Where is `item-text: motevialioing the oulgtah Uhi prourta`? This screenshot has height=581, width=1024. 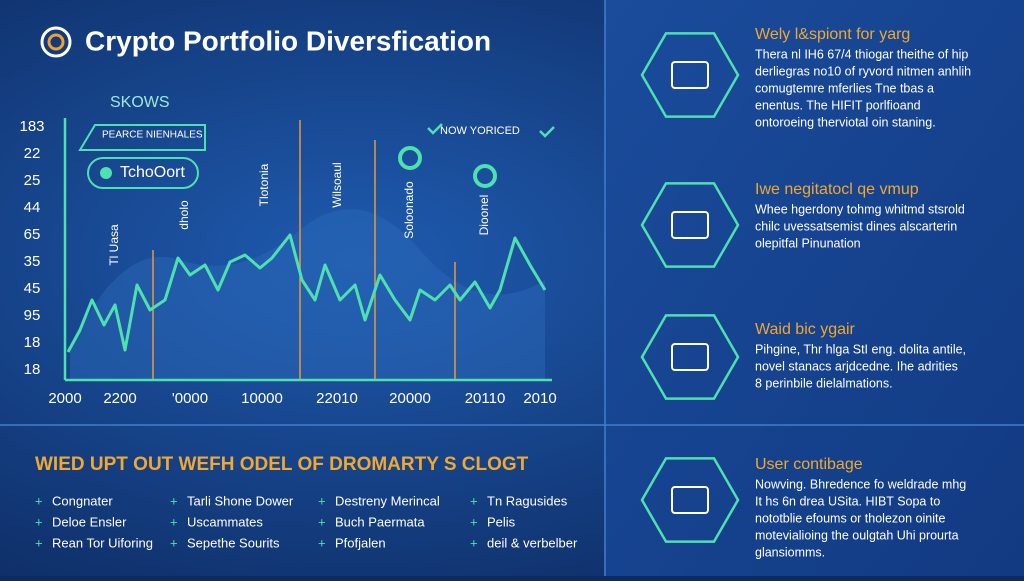
item-text: motevialioing the oulgtah Uhi prourta is located at coordinates (857, 535).